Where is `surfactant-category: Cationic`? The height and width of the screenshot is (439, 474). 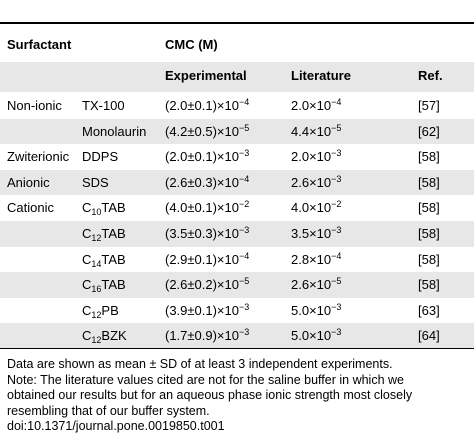 surfactant-category: Cationic is located at coordinates (30, 208).